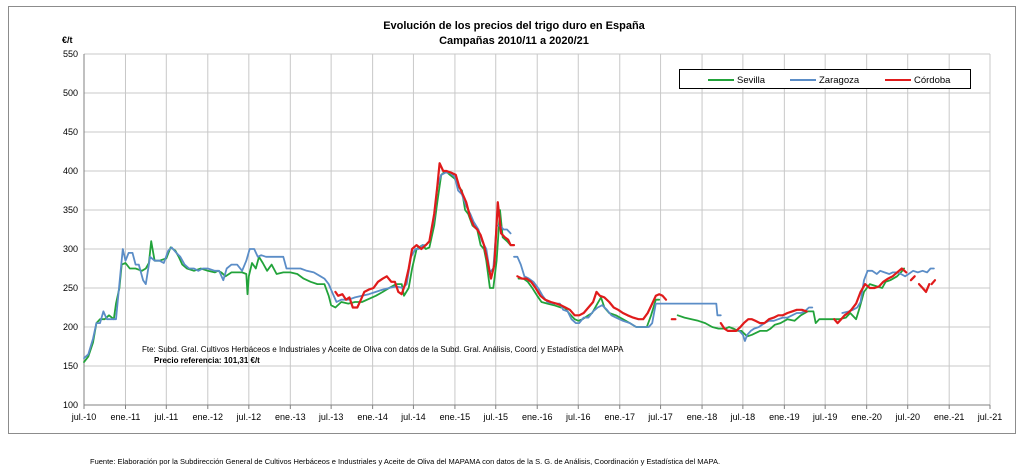 This screenshot has height=474, width=1028. Describe the element at coordinates (331, 417) in the screenshot. I see `x-tick-label: jul.-13` at that location.